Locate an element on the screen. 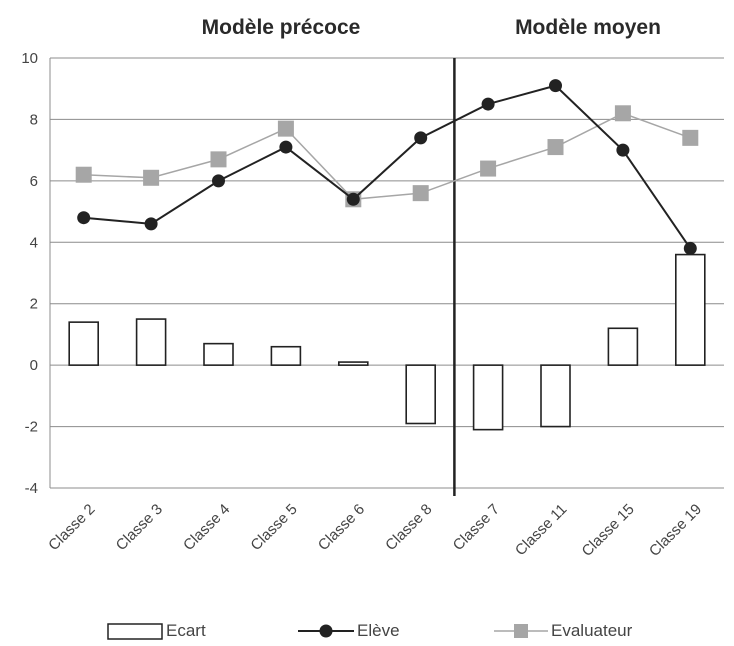 This screenshot has height=646, width=734. legend-swatch-ecart is located at coordinates (135, 631).